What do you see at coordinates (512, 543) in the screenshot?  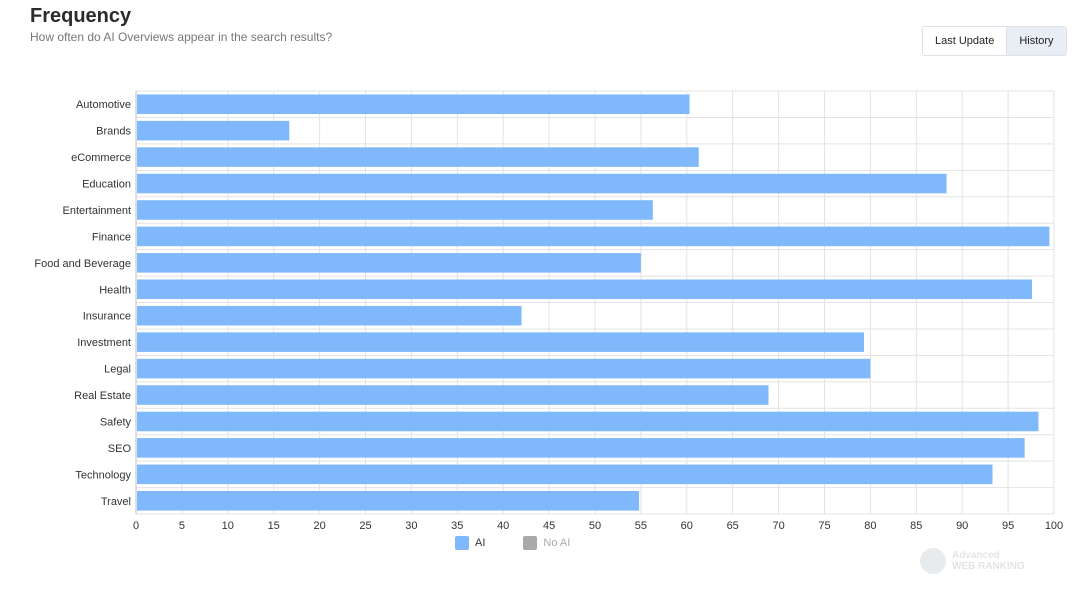 I see `chart-legend: AI No AI` at bounding box center [512, 543].